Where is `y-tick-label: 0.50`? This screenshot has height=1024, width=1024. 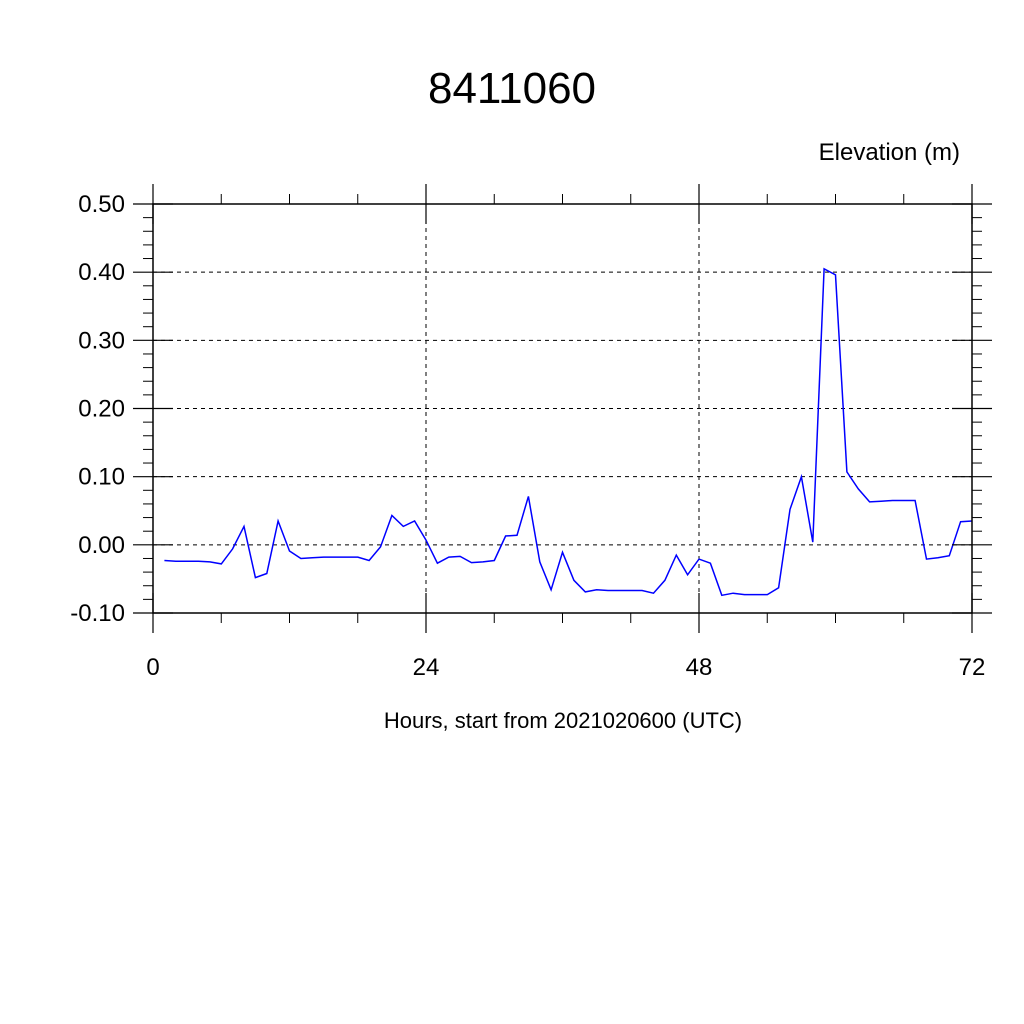
y-tick-label: 0.50 is located at coordinates (101, 204).